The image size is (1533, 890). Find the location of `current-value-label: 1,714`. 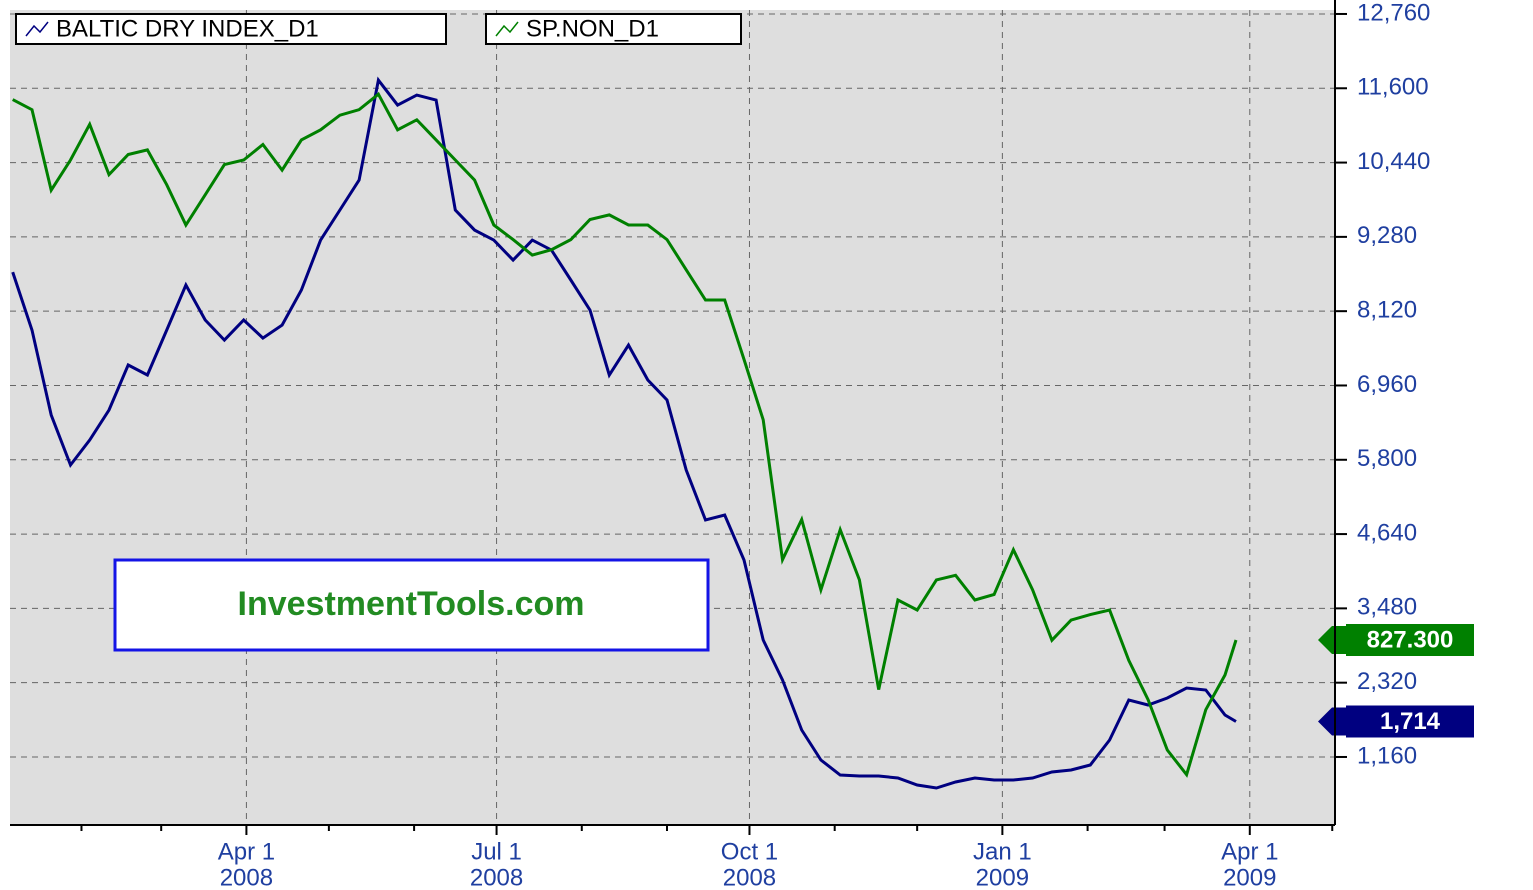

current-value-label: 1,714 is located at coordinates (1410, 721).